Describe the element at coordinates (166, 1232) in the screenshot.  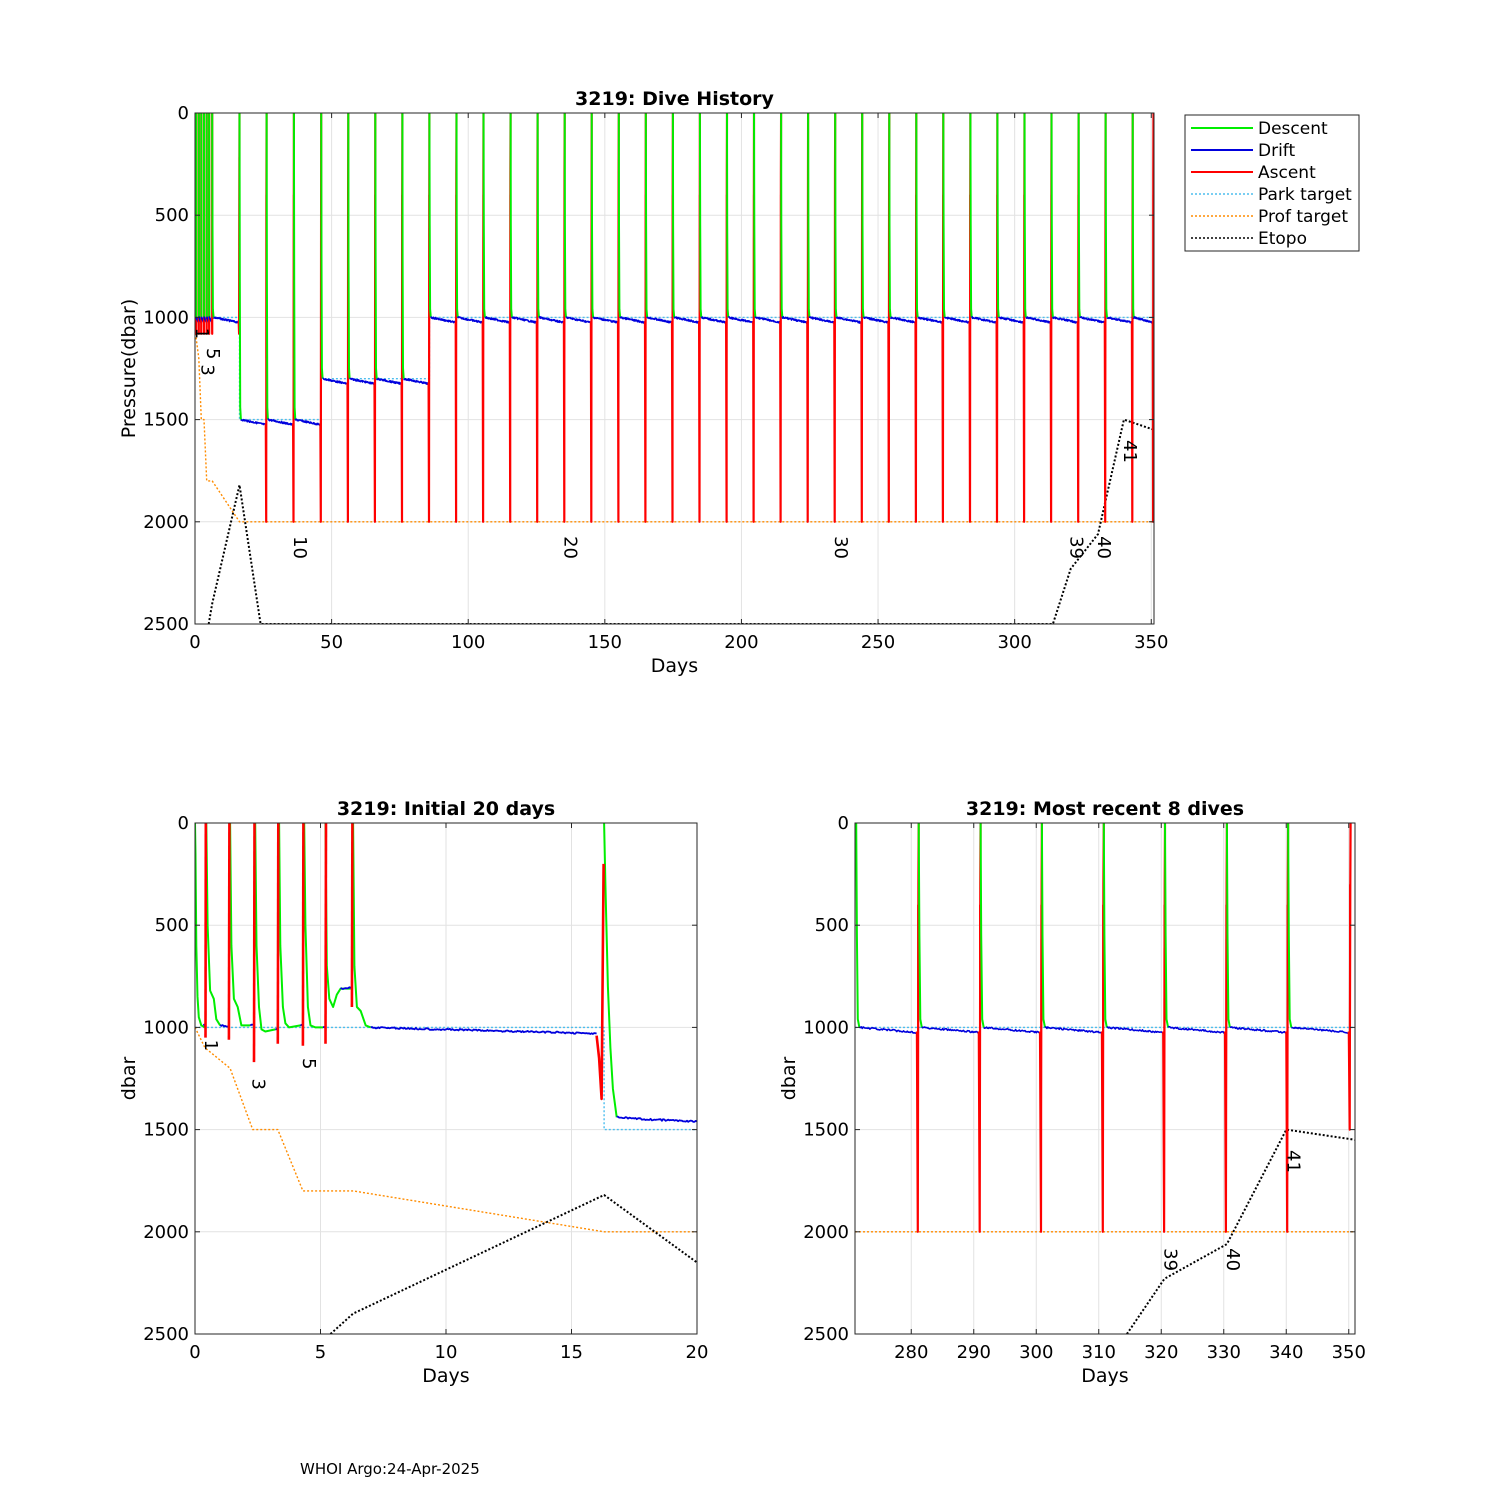
I see `y-tick-label: 2000` at that location.